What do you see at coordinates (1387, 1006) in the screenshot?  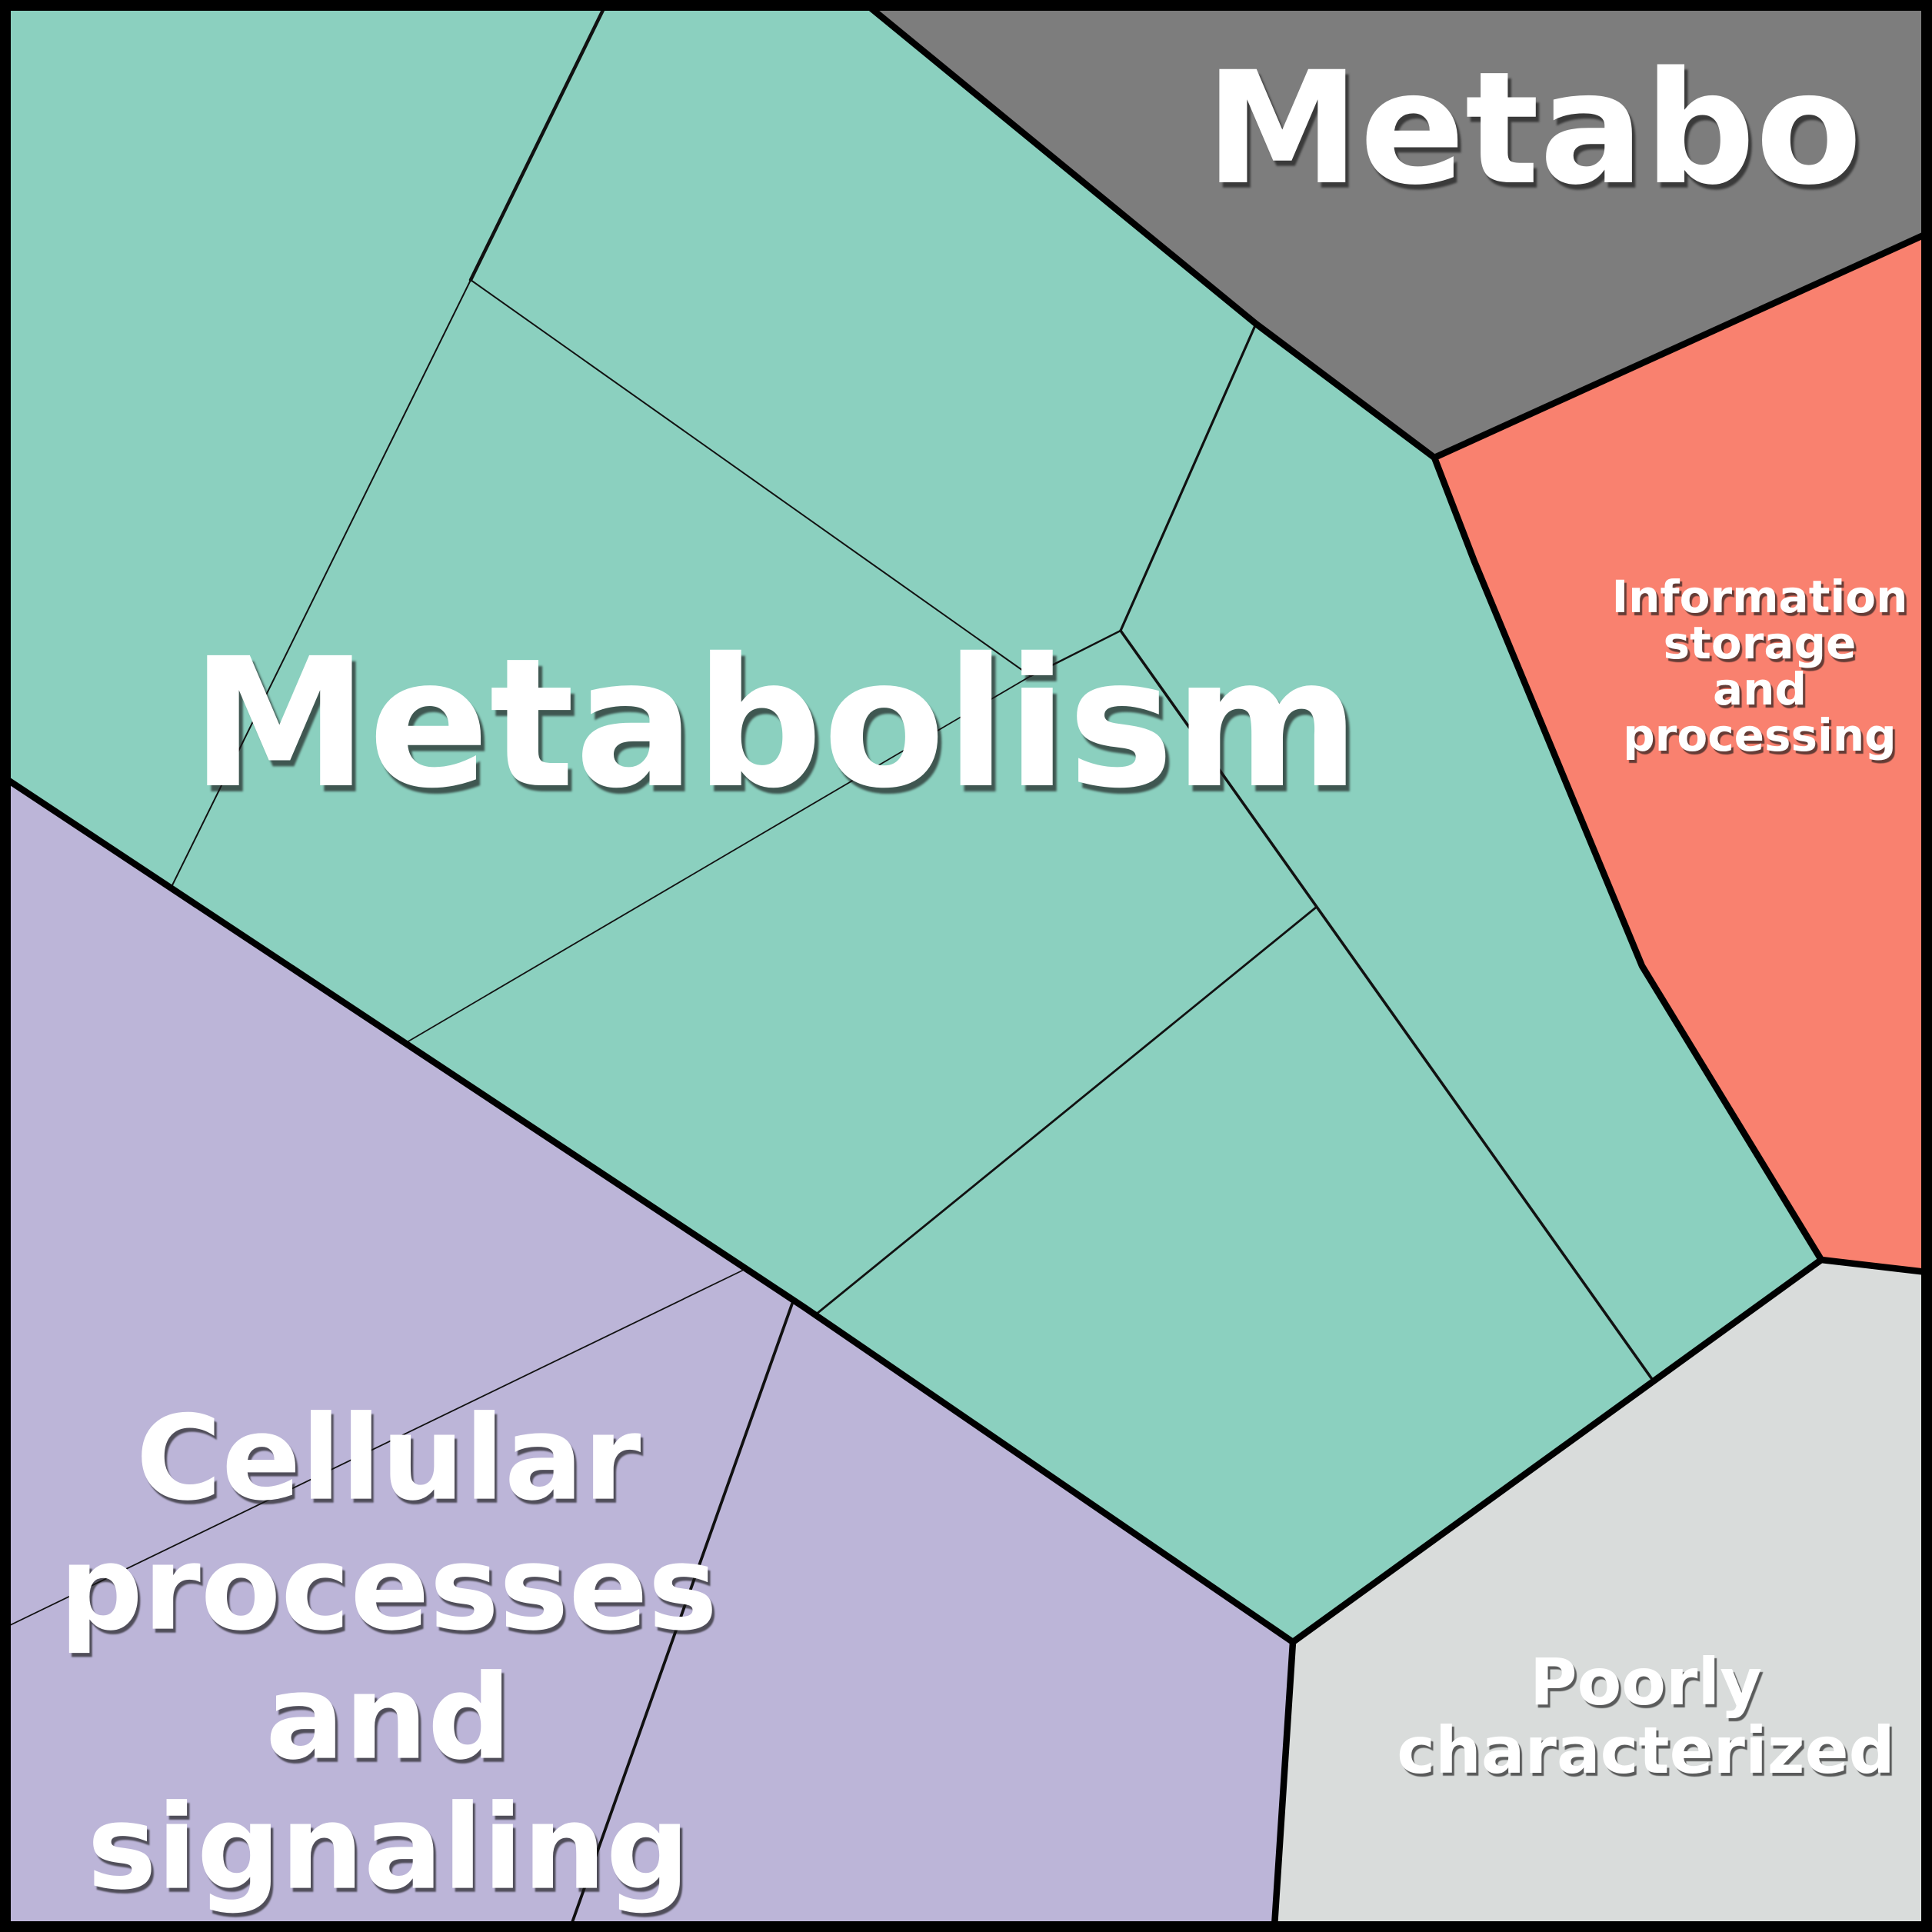 I see `subcell-line-metabolism-sub-diagonal` at bounding box center [1387, 1006].